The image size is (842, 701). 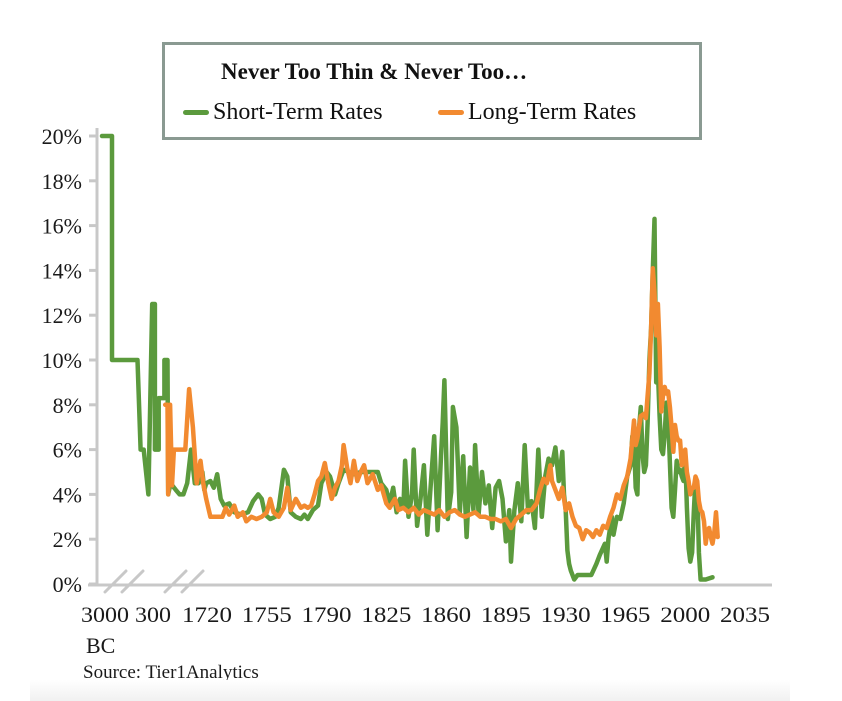 What do you see at coordinates (62, 360) in the screenshot?
I see `y-tick-label: 10%` at bounding box center [62, 360].